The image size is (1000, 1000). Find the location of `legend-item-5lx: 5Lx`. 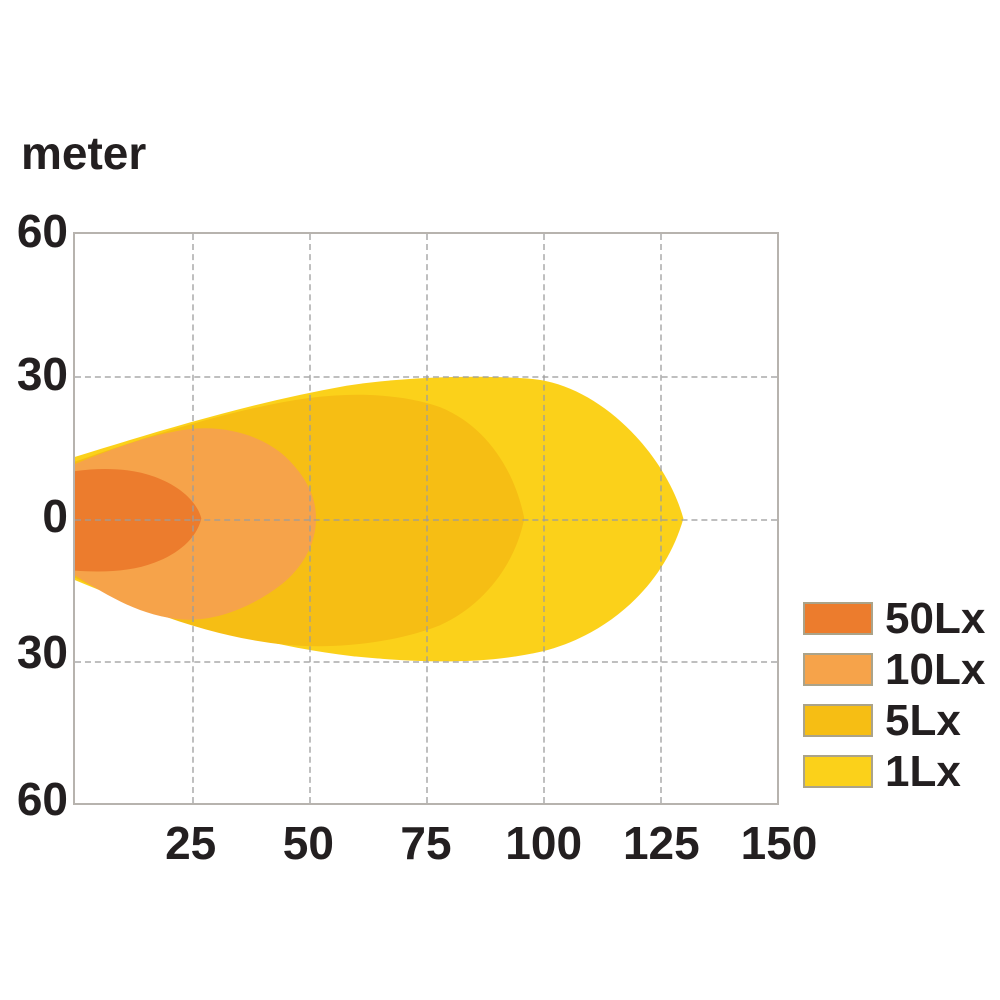

legend-item-5lx: 5Lx is located at coordinates (894, 720).